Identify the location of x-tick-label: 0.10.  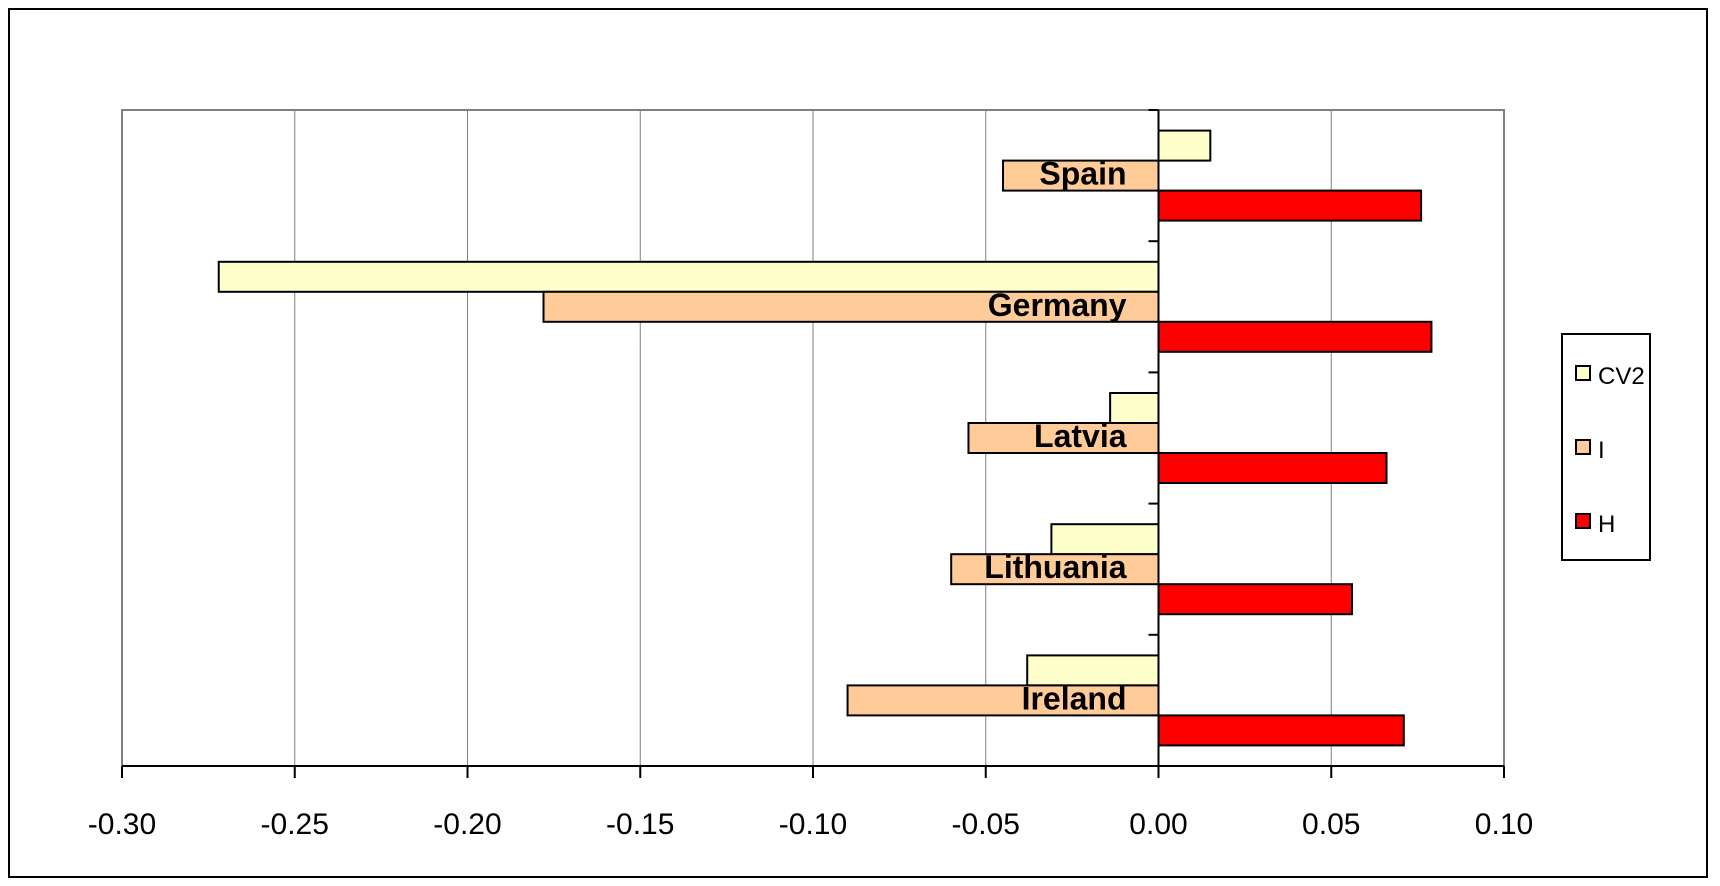
(1504, 824).